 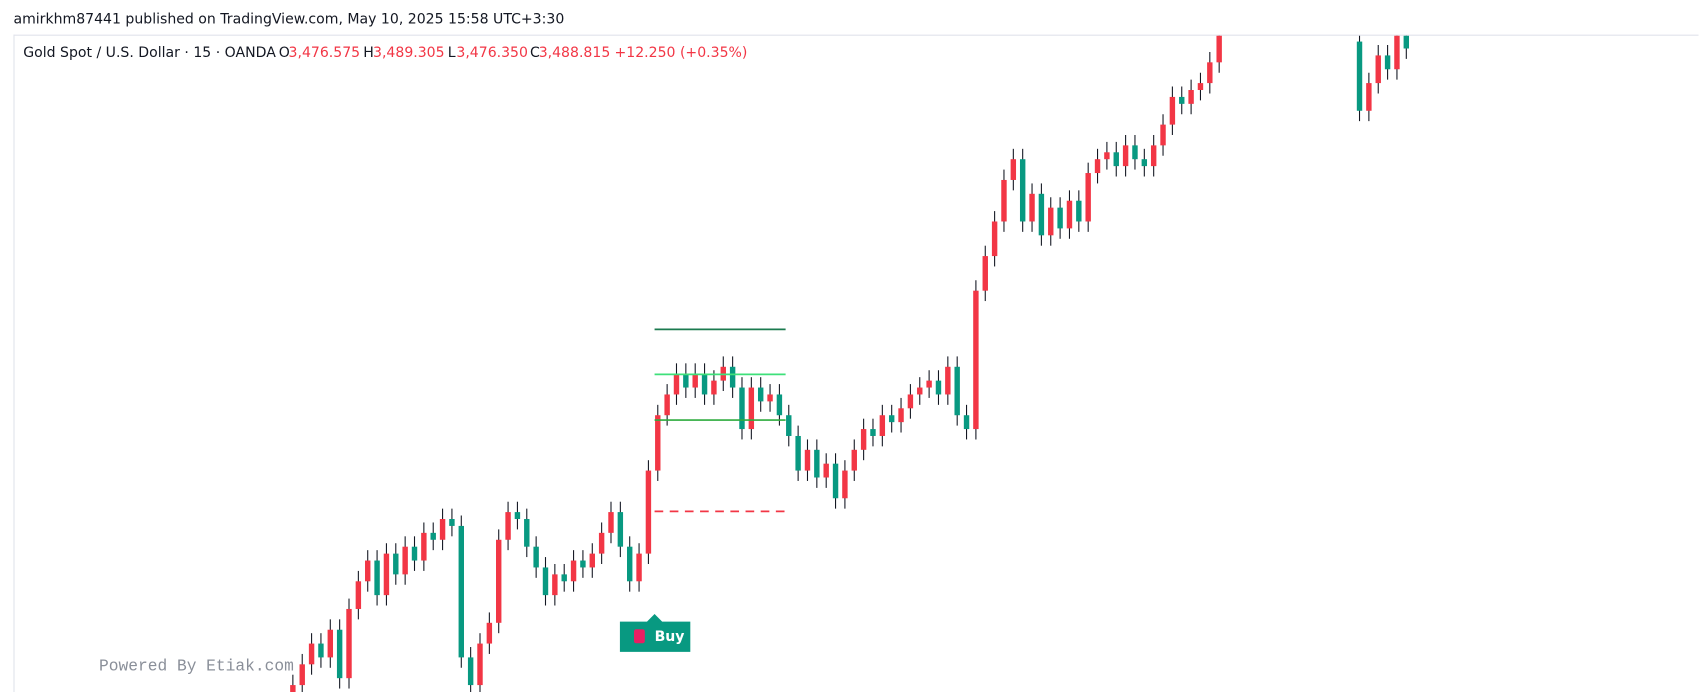 I want to click on ohlc-value: 3,489.305, so click(x=409, y=53).